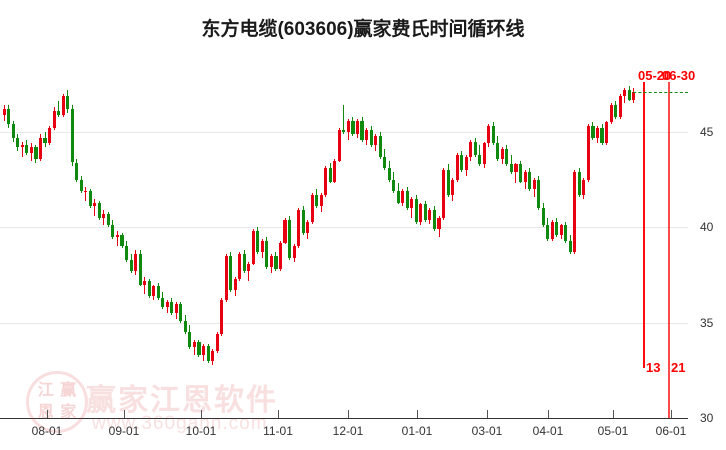 The height and width of the screenshot is (450, 726). What do you see at coordinates (363, 29) in the screenshot?
I see `page-title: 东方电缆(603606)赢家费氏时间循环线` at bounding box center [363, 29].